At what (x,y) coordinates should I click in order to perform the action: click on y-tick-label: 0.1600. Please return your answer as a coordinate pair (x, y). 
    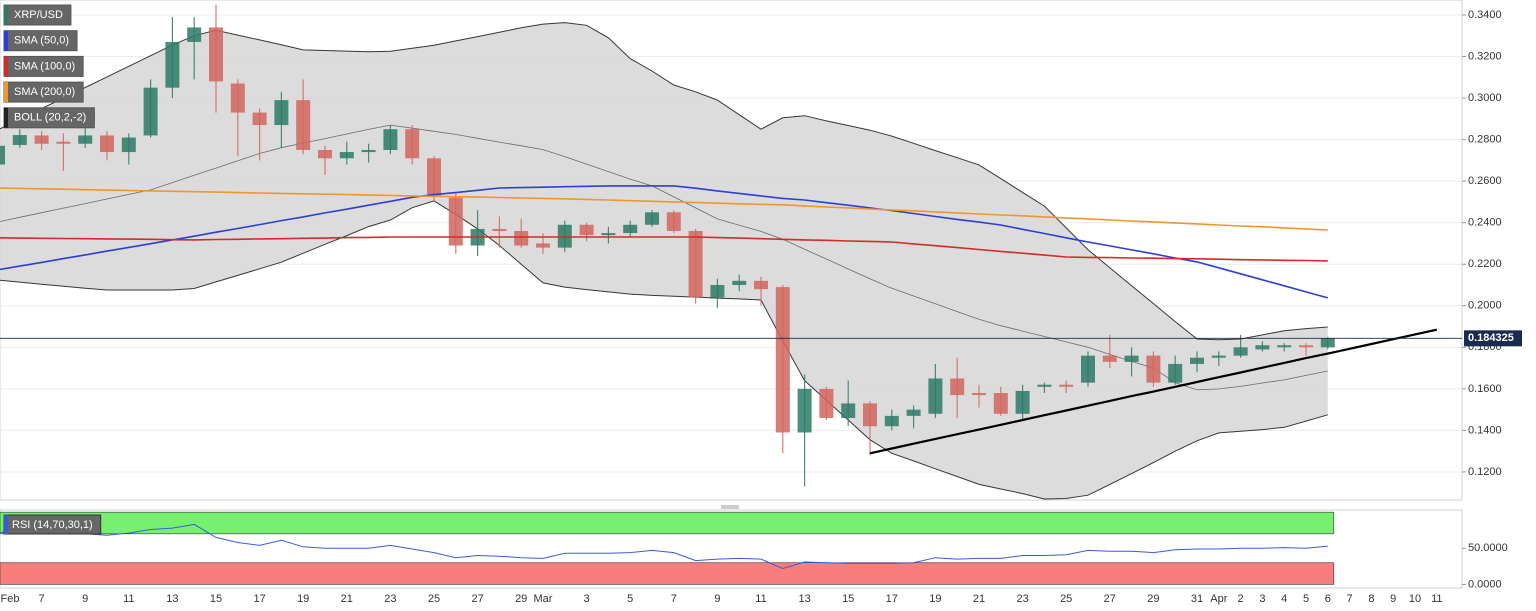
    Looking at the image, I should click on (1485, 389).